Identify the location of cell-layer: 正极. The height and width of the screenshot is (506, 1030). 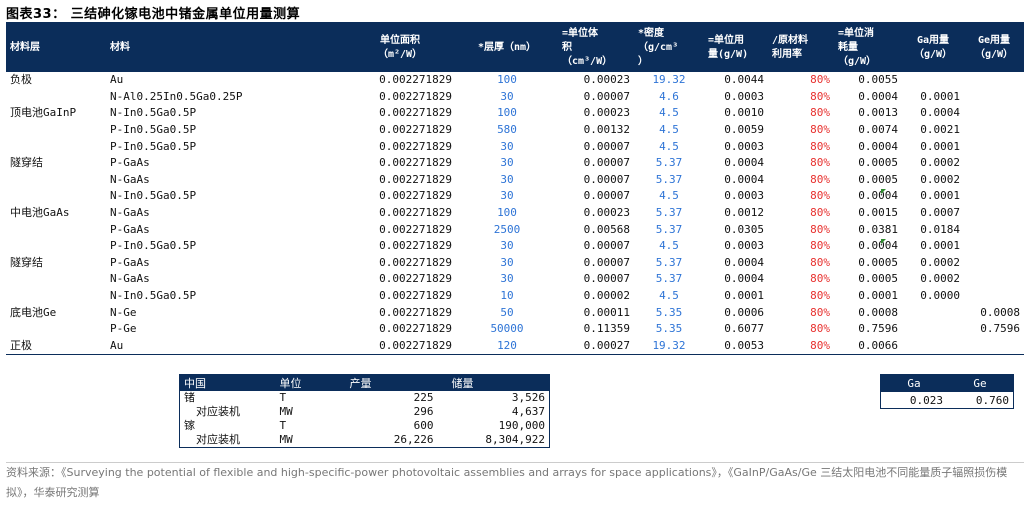
(56, 346).